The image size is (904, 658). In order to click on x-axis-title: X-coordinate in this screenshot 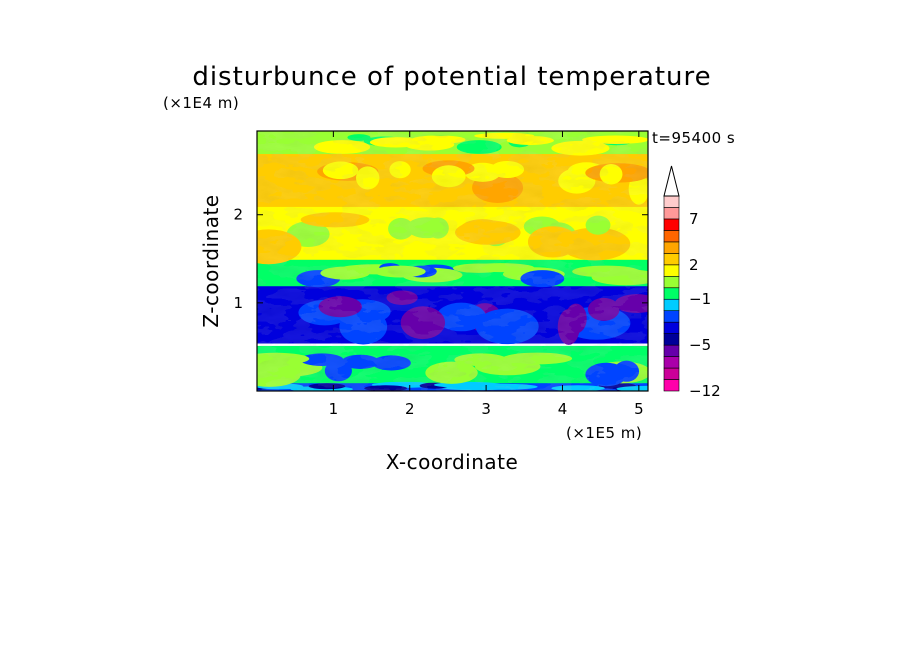, I will do `click(452, 462)`.